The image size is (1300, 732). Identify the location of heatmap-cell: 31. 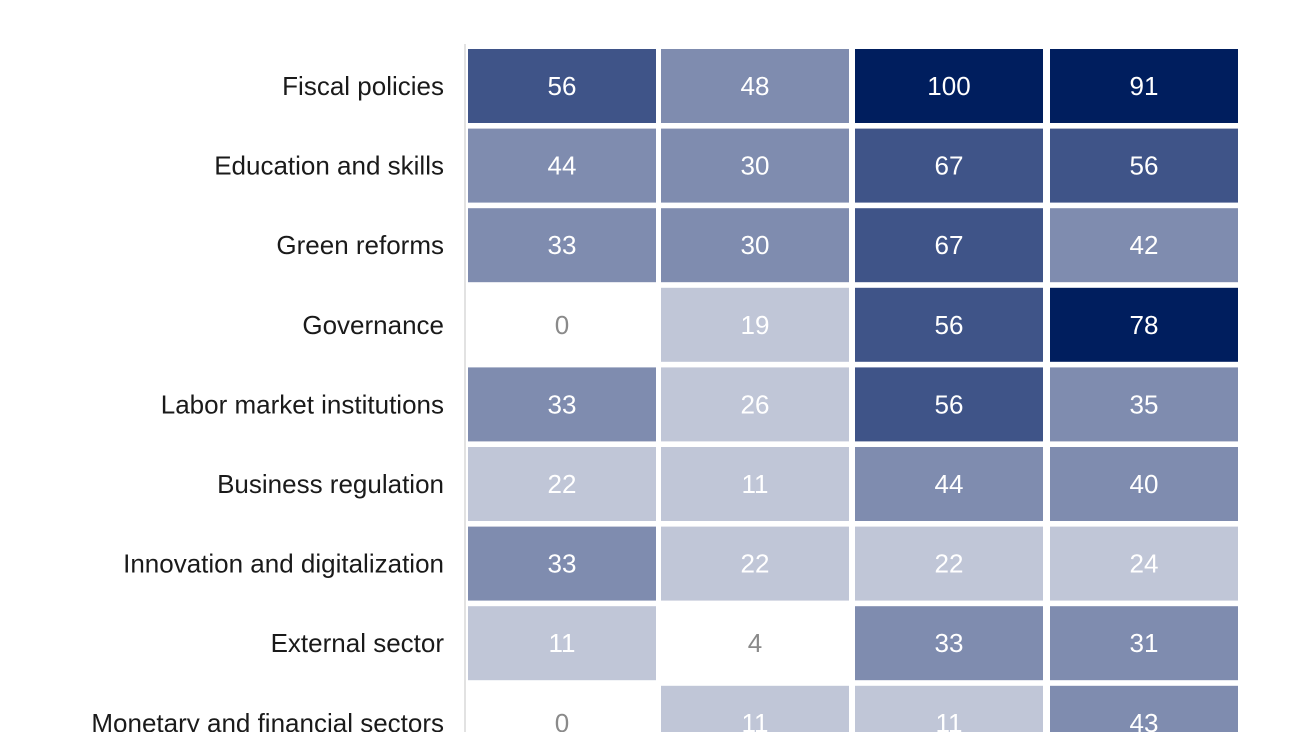
(1144, 643).